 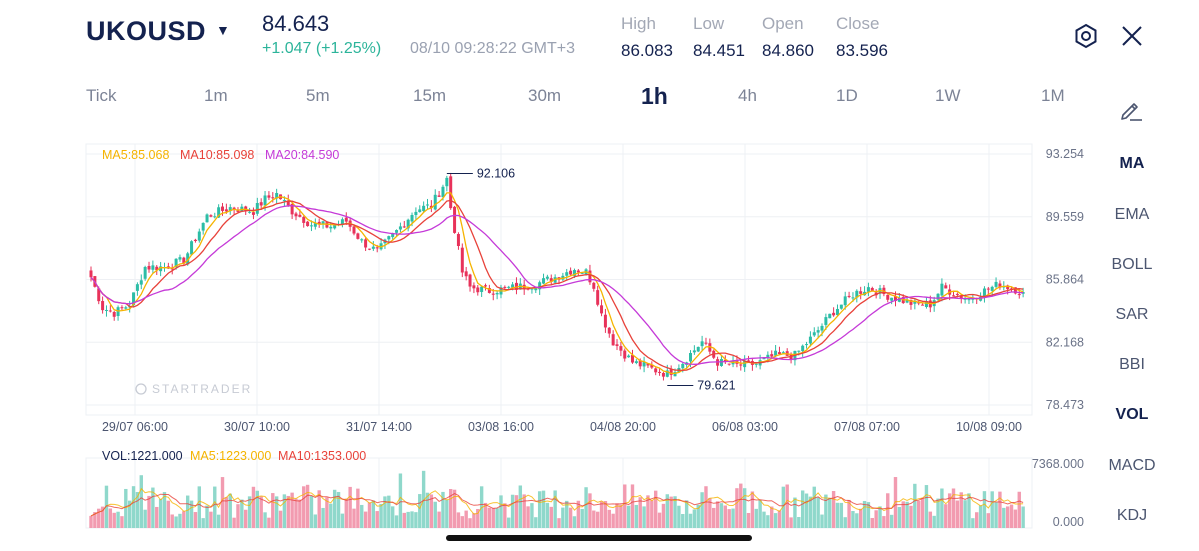 What do you see at coordinates (1132, 214) in the screenshot?
I see `indicator-ema: EMA` at bounding box center [1132, 214].